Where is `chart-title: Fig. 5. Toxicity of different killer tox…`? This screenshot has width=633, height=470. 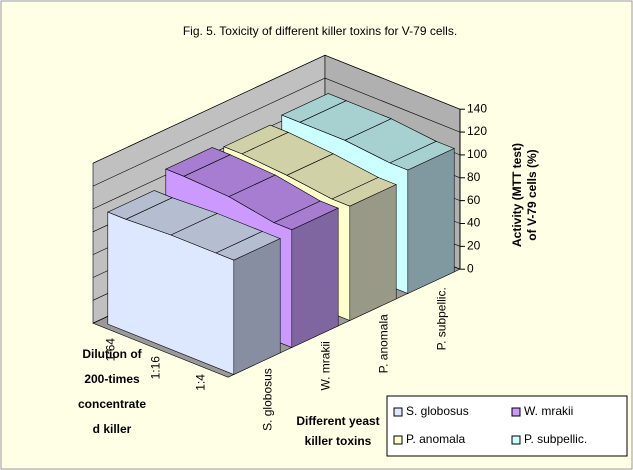 chart-title: Fig. 5. Toxicity of different killer tox… is located at coordinates (320, 31).